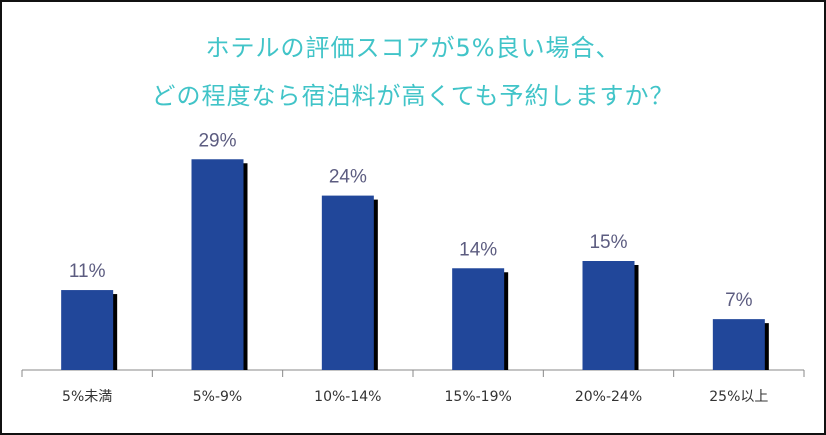 This screenshot has height=435, width=826. I want to click on x-tick-label: 15%-19%, so click(478, 397).